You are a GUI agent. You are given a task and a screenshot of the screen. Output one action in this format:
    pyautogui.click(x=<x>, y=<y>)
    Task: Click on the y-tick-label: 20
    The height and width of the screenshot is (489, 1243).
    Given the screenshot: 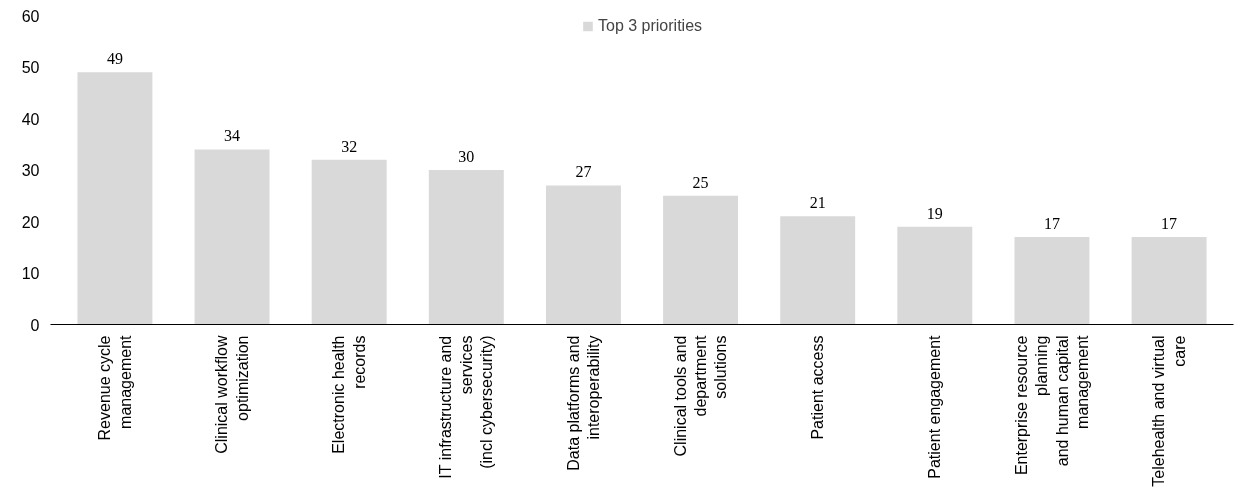 What is the action you would take?
    pyautogui.click(x=30, y=222)
    